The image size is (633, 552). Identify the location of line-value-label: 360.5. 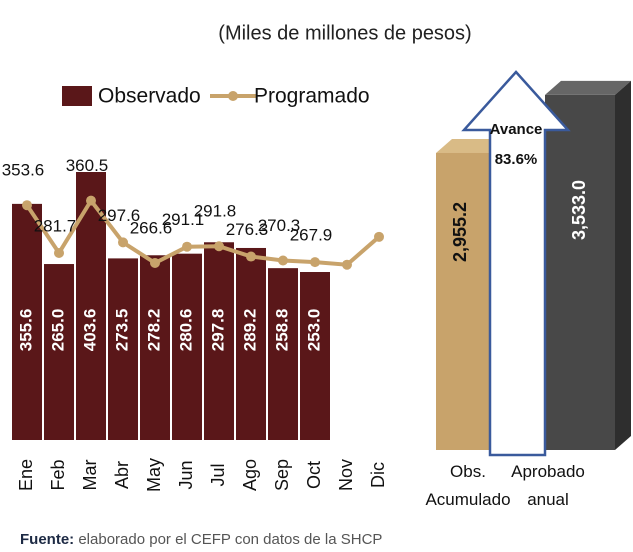
(87, 165).